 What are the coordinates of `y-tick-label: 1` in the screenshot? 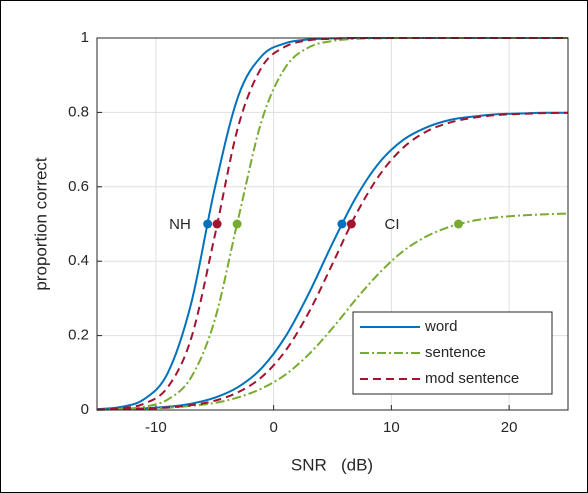 It's located at (85, 37).